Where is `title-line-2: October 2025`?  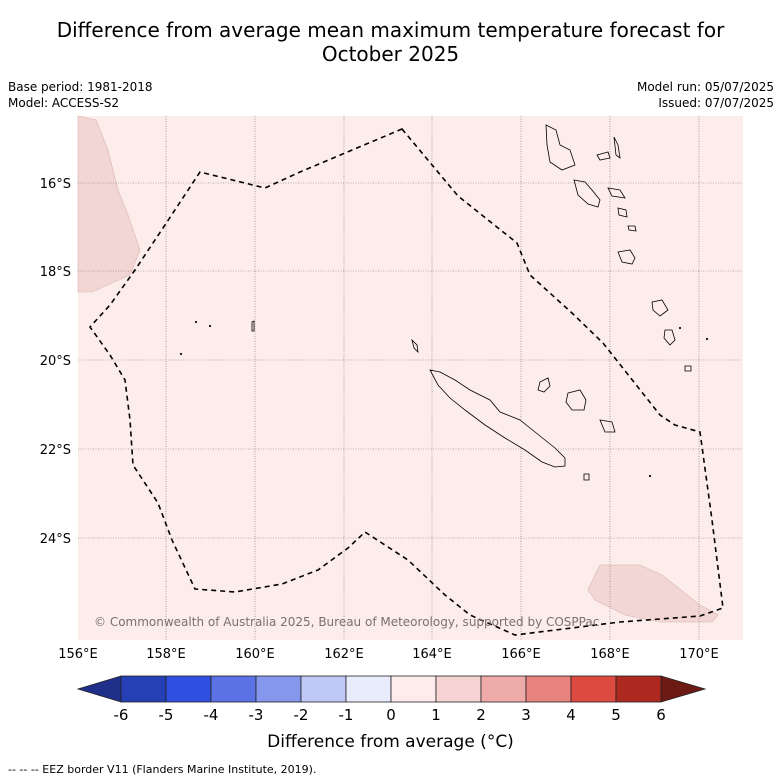
title-line-2: October 2025 is located at coordinates (390, 54).